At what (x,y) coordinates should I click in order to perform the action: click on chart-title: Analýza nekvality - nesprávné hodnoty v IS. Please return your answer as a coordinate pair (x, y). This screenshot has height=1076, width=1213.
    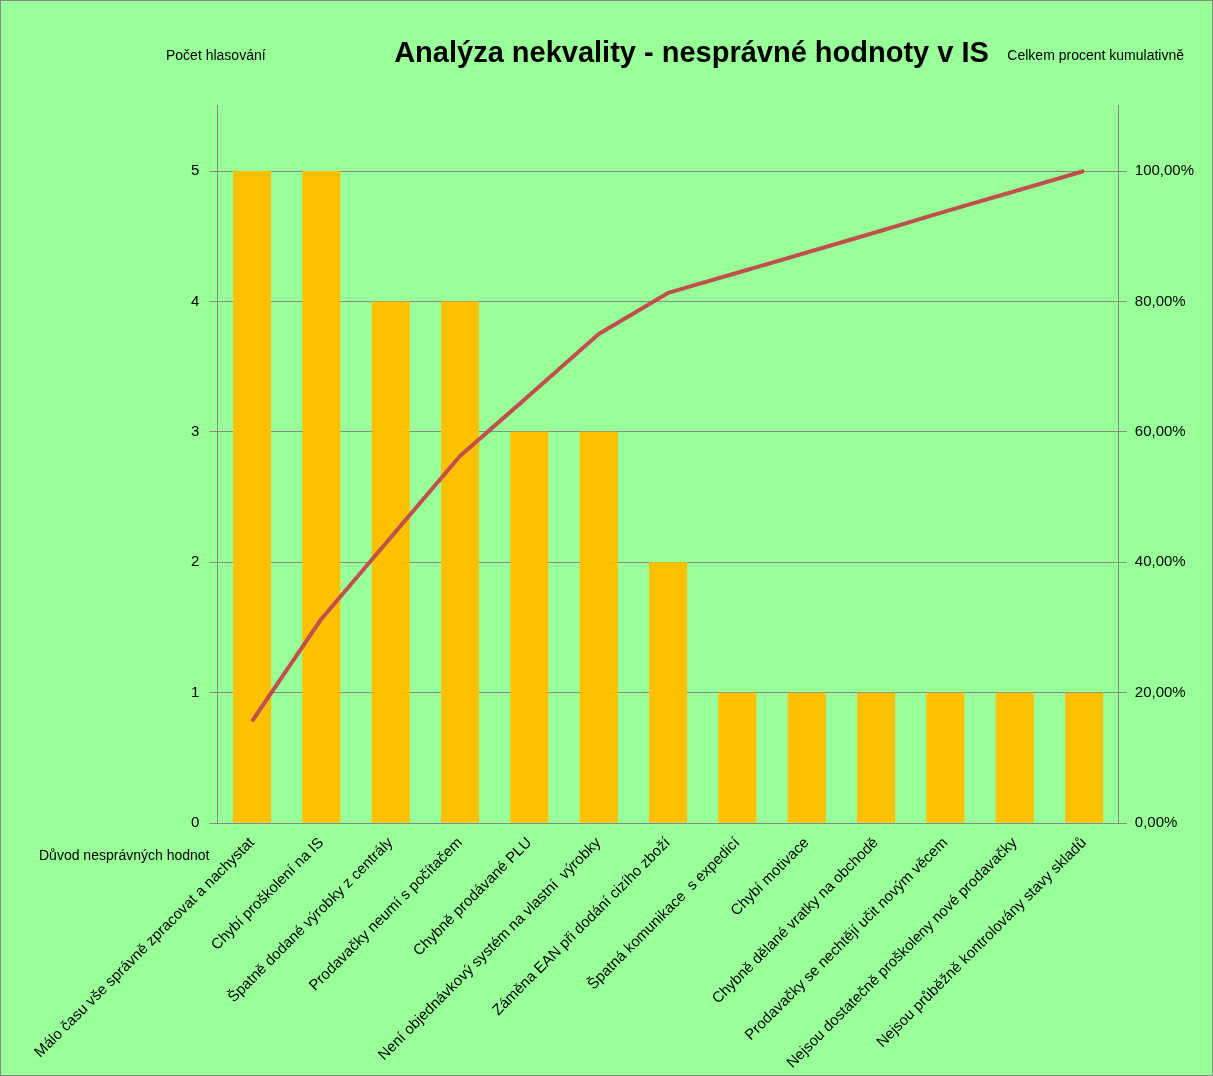
    Looking at the image, I should click on (691, 52).